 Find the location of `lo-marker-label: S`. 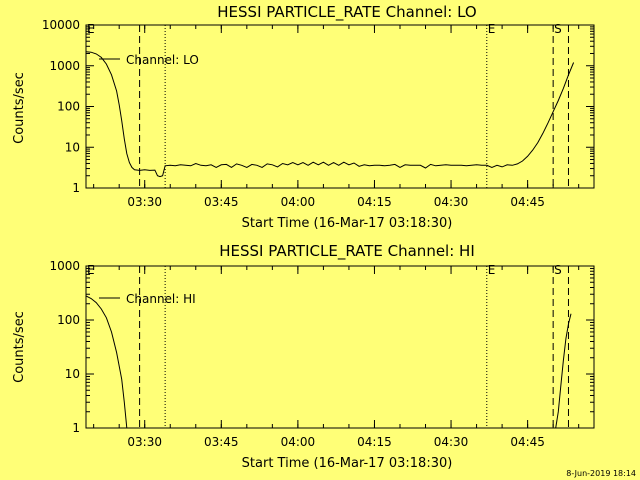

lo-marker-label: S is located at coordinates (558, 29).